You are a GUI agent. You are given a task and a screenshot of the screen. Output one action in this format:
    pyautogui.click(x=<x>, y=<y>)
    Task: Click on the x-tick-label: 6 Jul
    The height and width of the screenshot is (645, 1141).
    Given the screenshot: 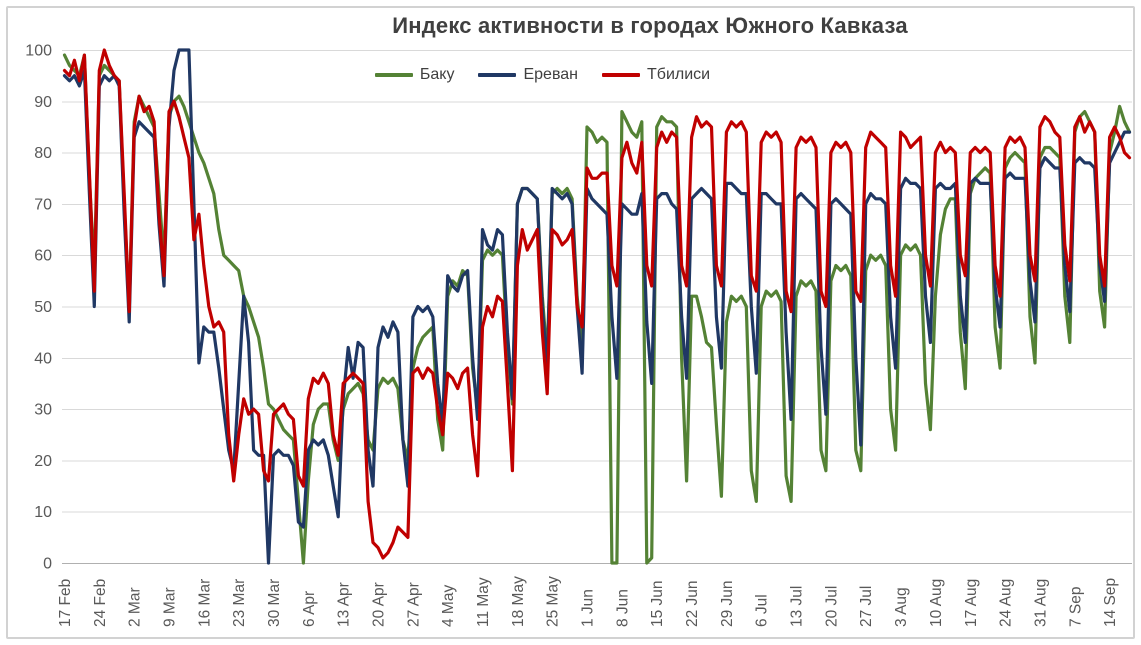 What is the action you would take?
    pyautogui.click(x=762, y=610)
    